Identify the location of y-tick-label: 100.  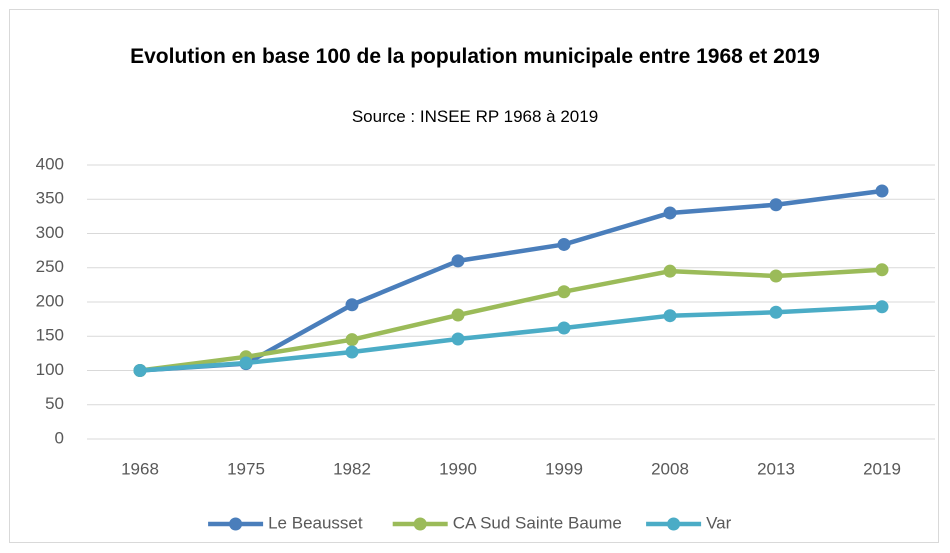
(50, 369).